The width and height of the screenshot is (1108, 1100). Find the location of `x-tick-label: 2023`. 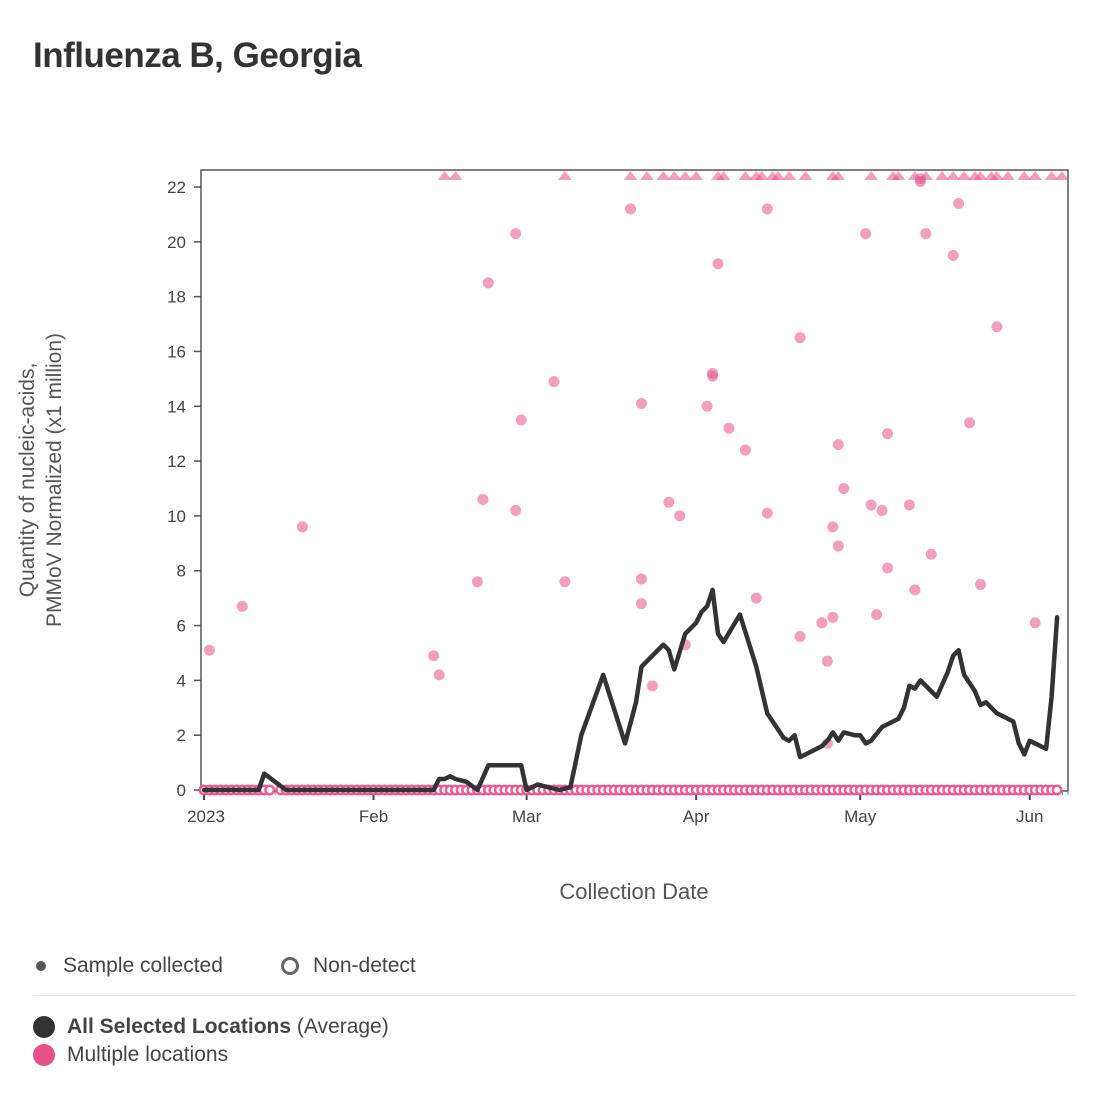

x-tick-label: 2023 is located at coordinates (206, 816).